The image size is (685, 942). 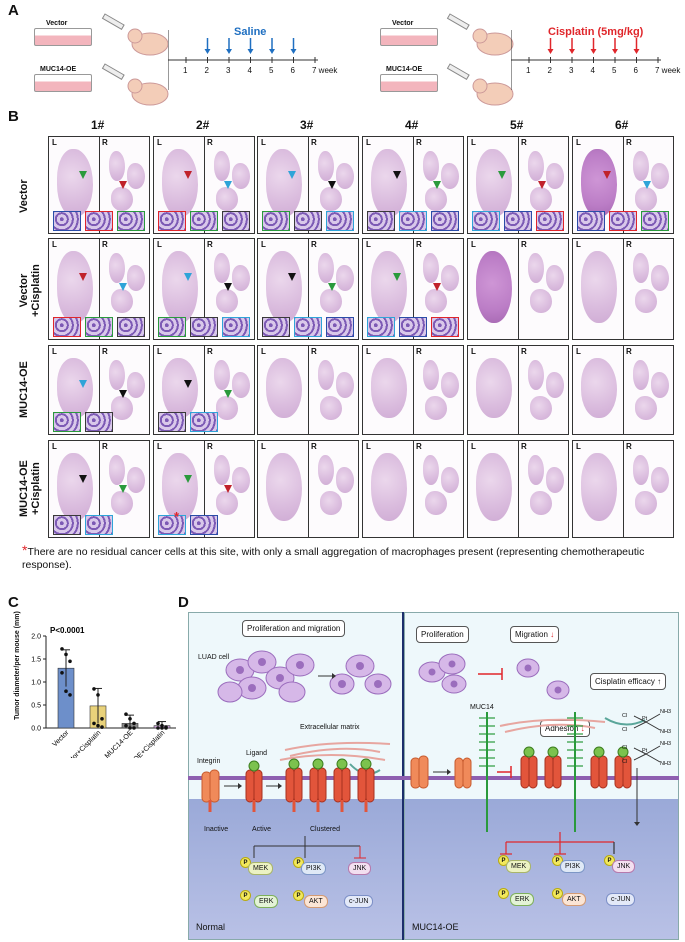 I want to click on node-mek: MEK, so click(x=519, y=866).